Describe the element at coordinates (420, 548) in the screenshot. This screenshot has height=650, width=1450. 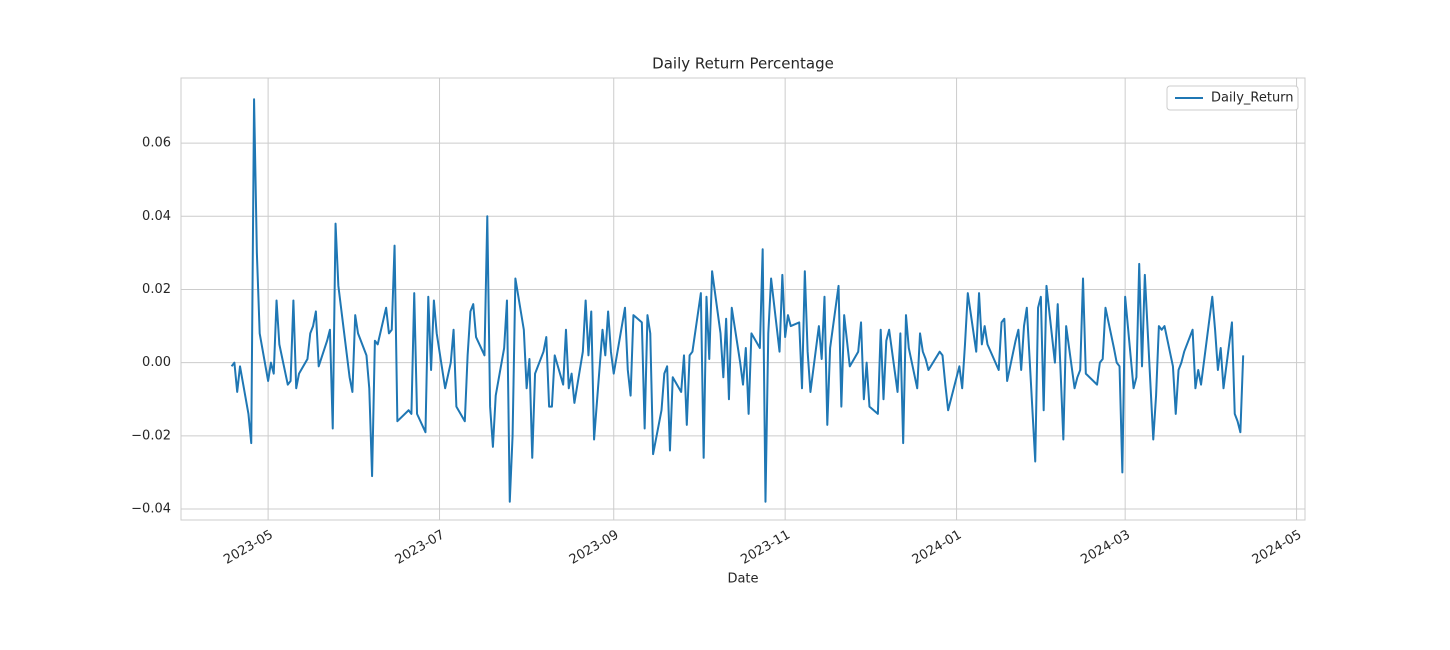
I see `x-tick-label: 2023-07` at that location.